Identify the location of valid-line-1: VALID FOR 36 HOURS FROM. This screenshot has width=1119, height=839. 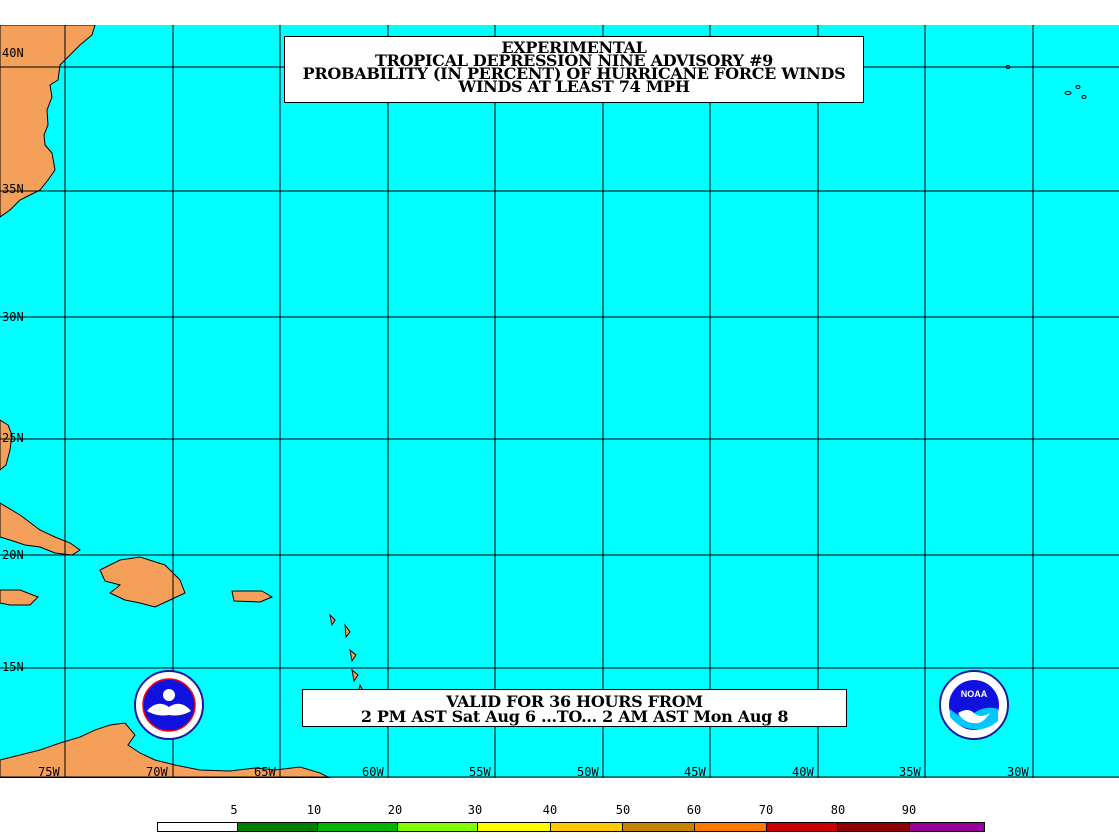
(574, 701).